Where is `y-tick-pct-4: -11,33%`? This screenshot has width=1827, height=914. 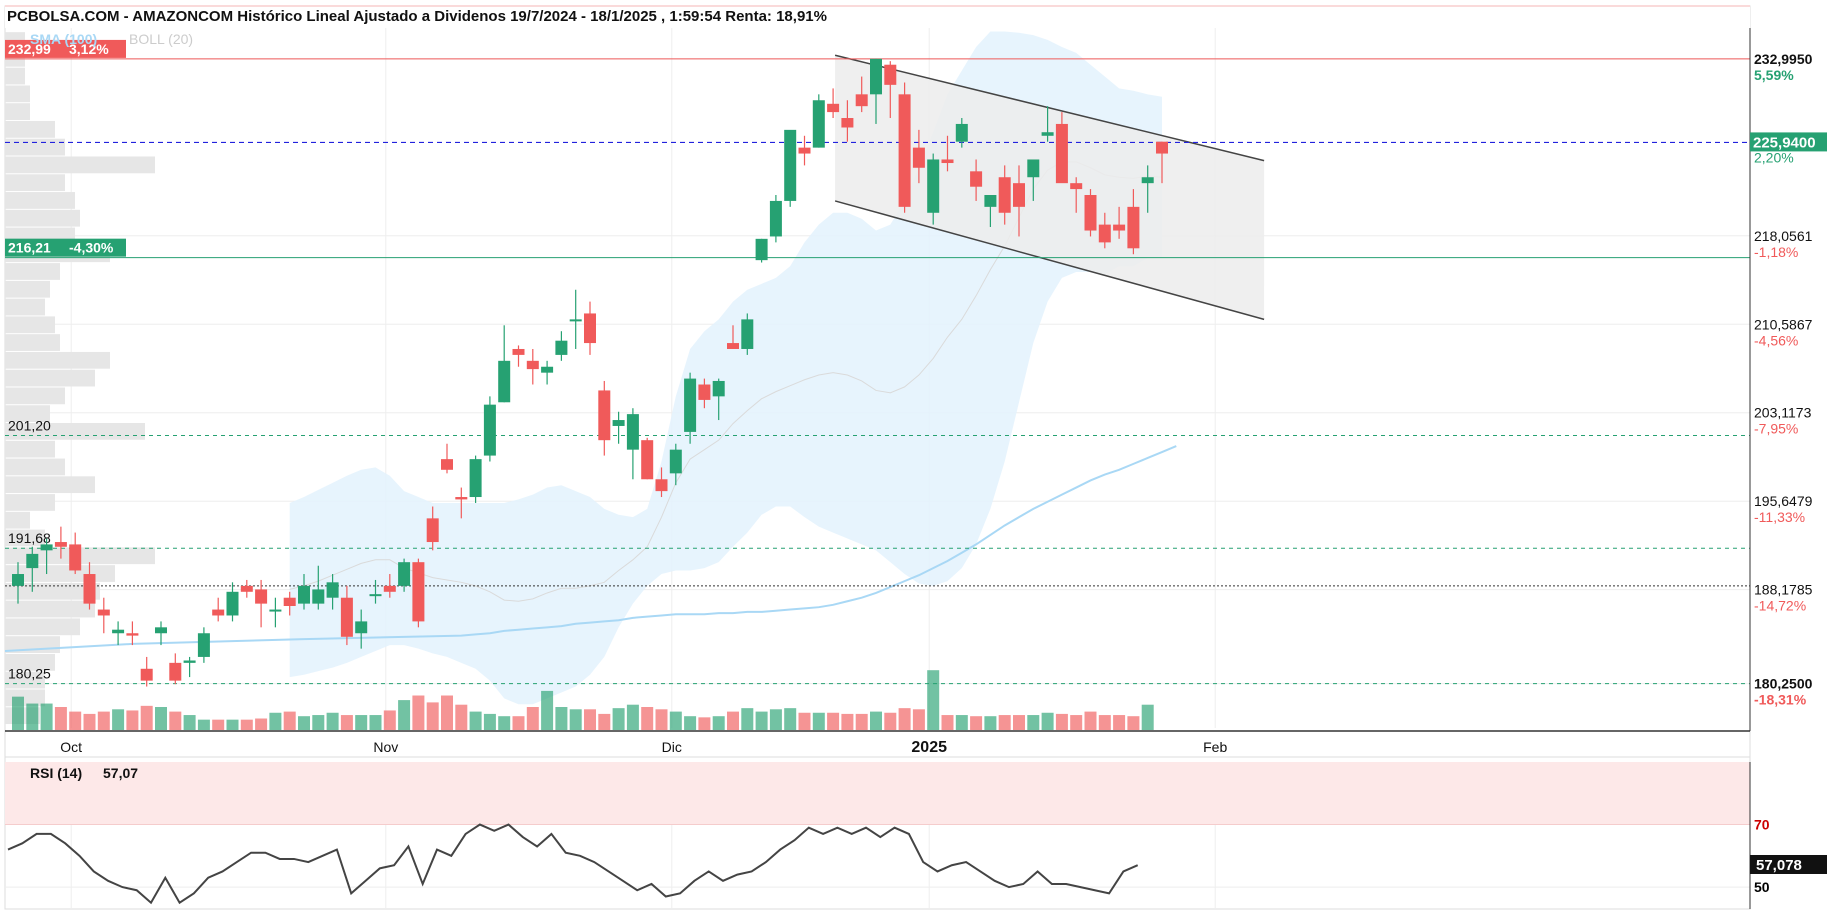 y-tick-pct-4: -11,33% is located at coordinates (1779, 517).